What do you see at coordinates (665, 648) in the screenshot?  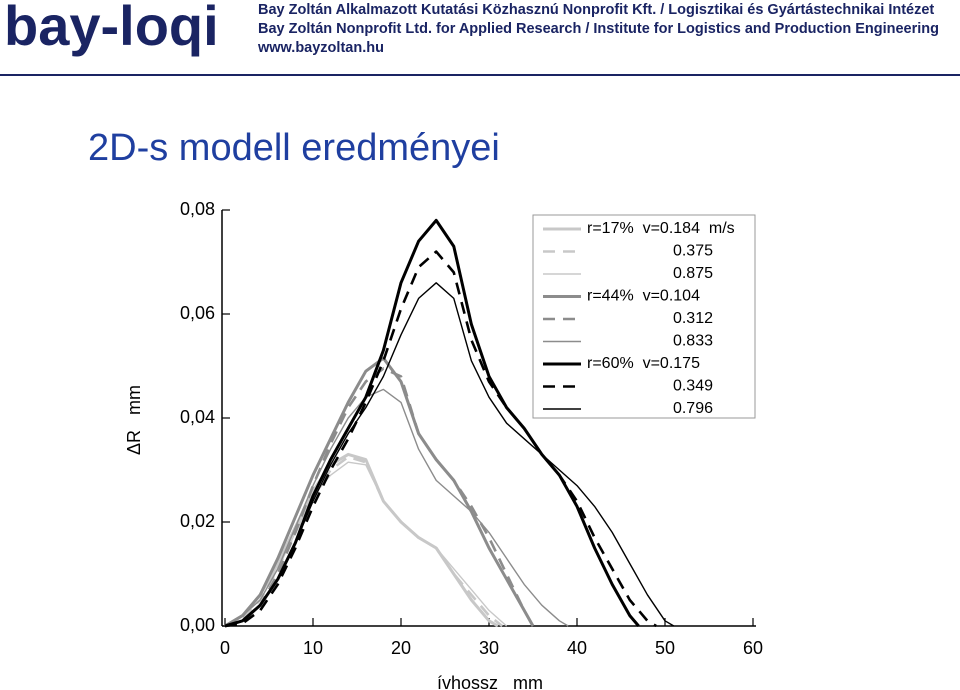 I see `x-tick-label: 50` at bounding box center [665, 648].